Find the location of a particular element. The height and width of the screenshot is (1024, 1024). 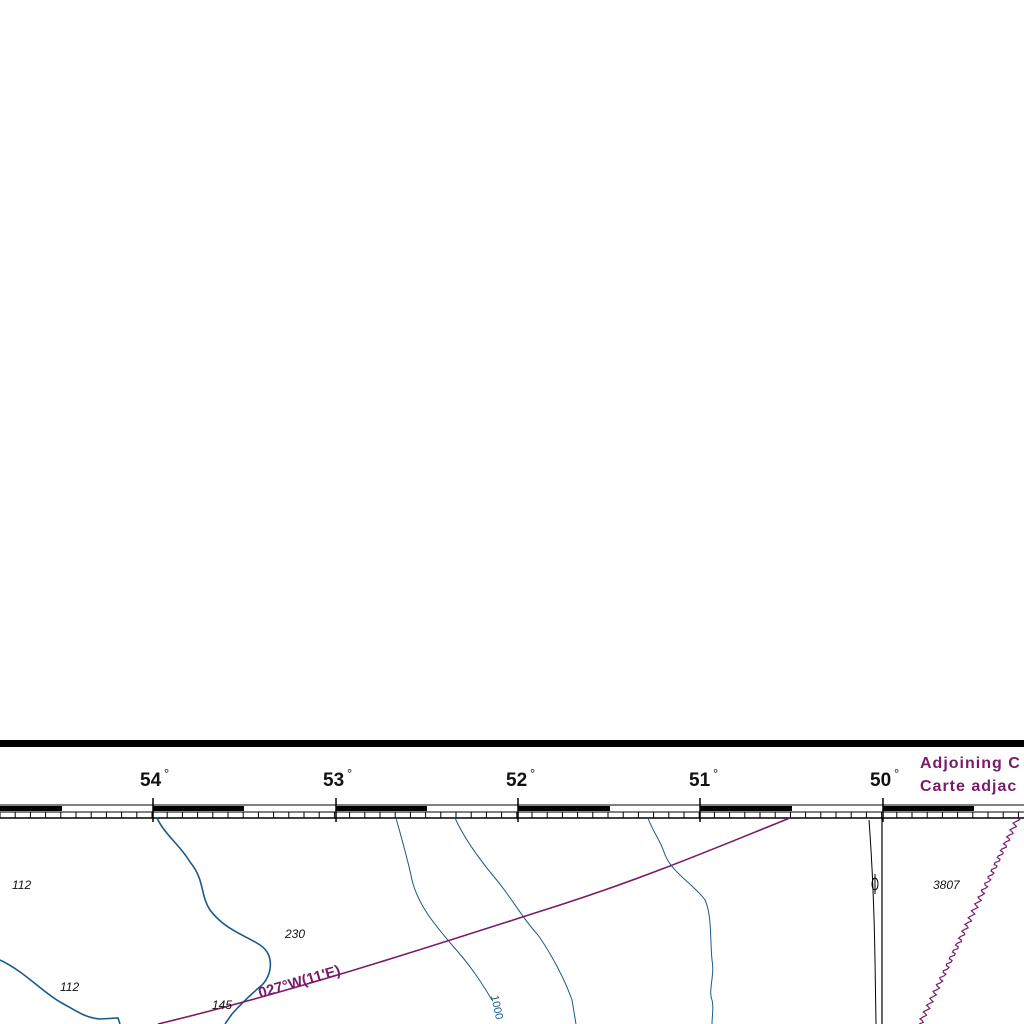

adjoining-chart-note-fr: Carte adjac is located at coordinates (968, 786).